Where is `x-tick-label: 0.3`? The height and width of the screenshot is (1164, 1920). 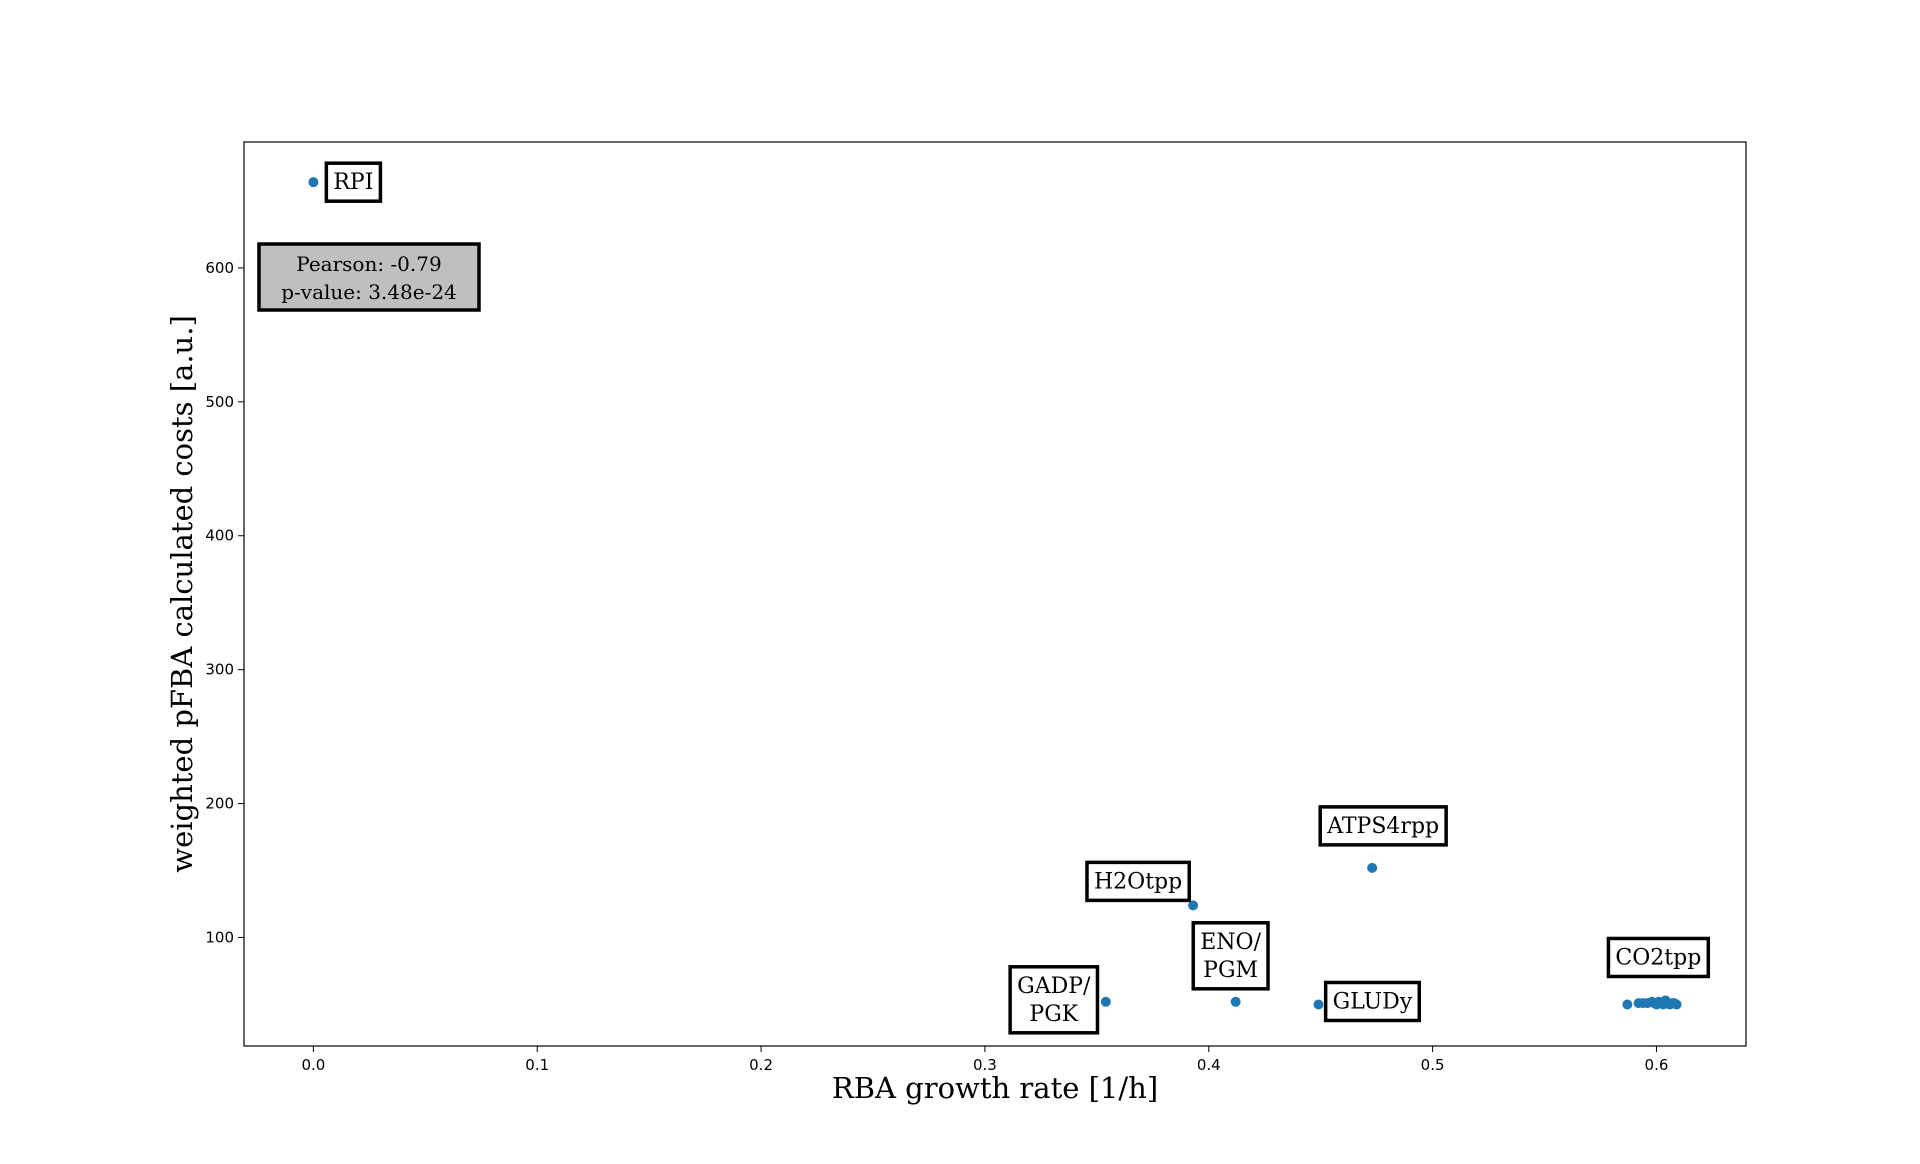
x-tick-label: 0.3 is located at coordinates (985, 1065).